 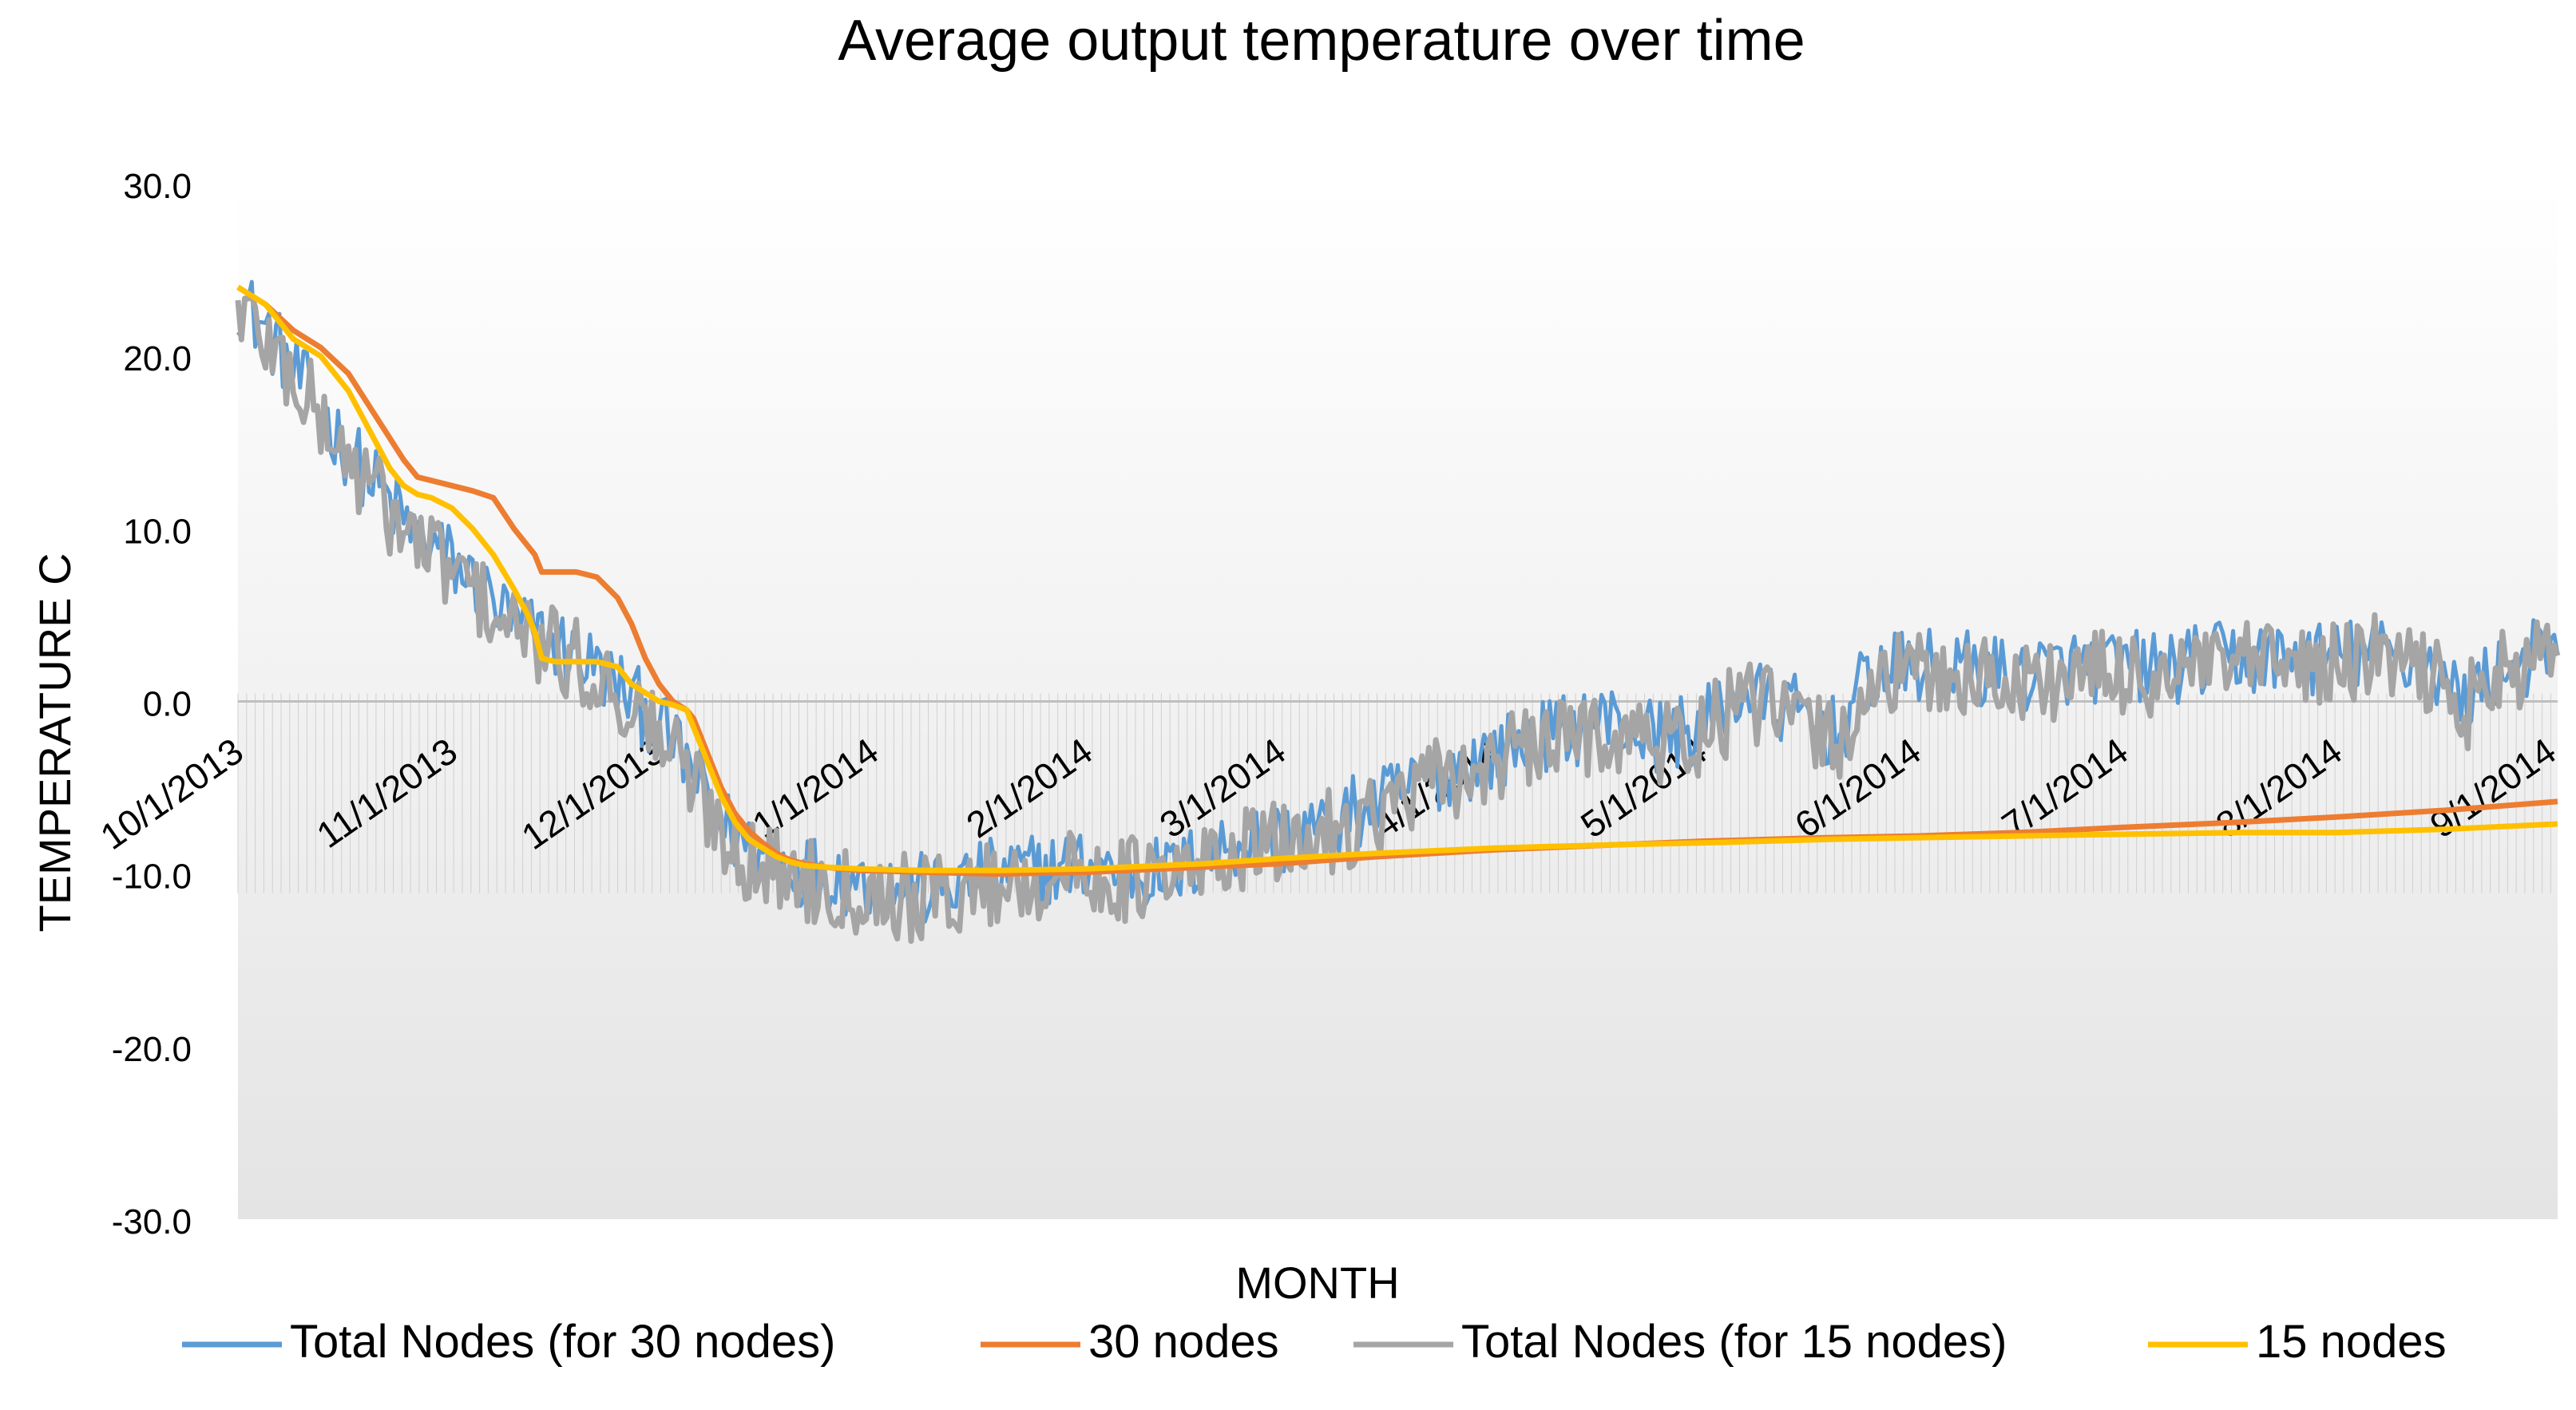 What do you see at coordinates (171, 793) in the screenshot?
I see `x-tick-label: 10/1/2013` at bounding box center [171, 793].